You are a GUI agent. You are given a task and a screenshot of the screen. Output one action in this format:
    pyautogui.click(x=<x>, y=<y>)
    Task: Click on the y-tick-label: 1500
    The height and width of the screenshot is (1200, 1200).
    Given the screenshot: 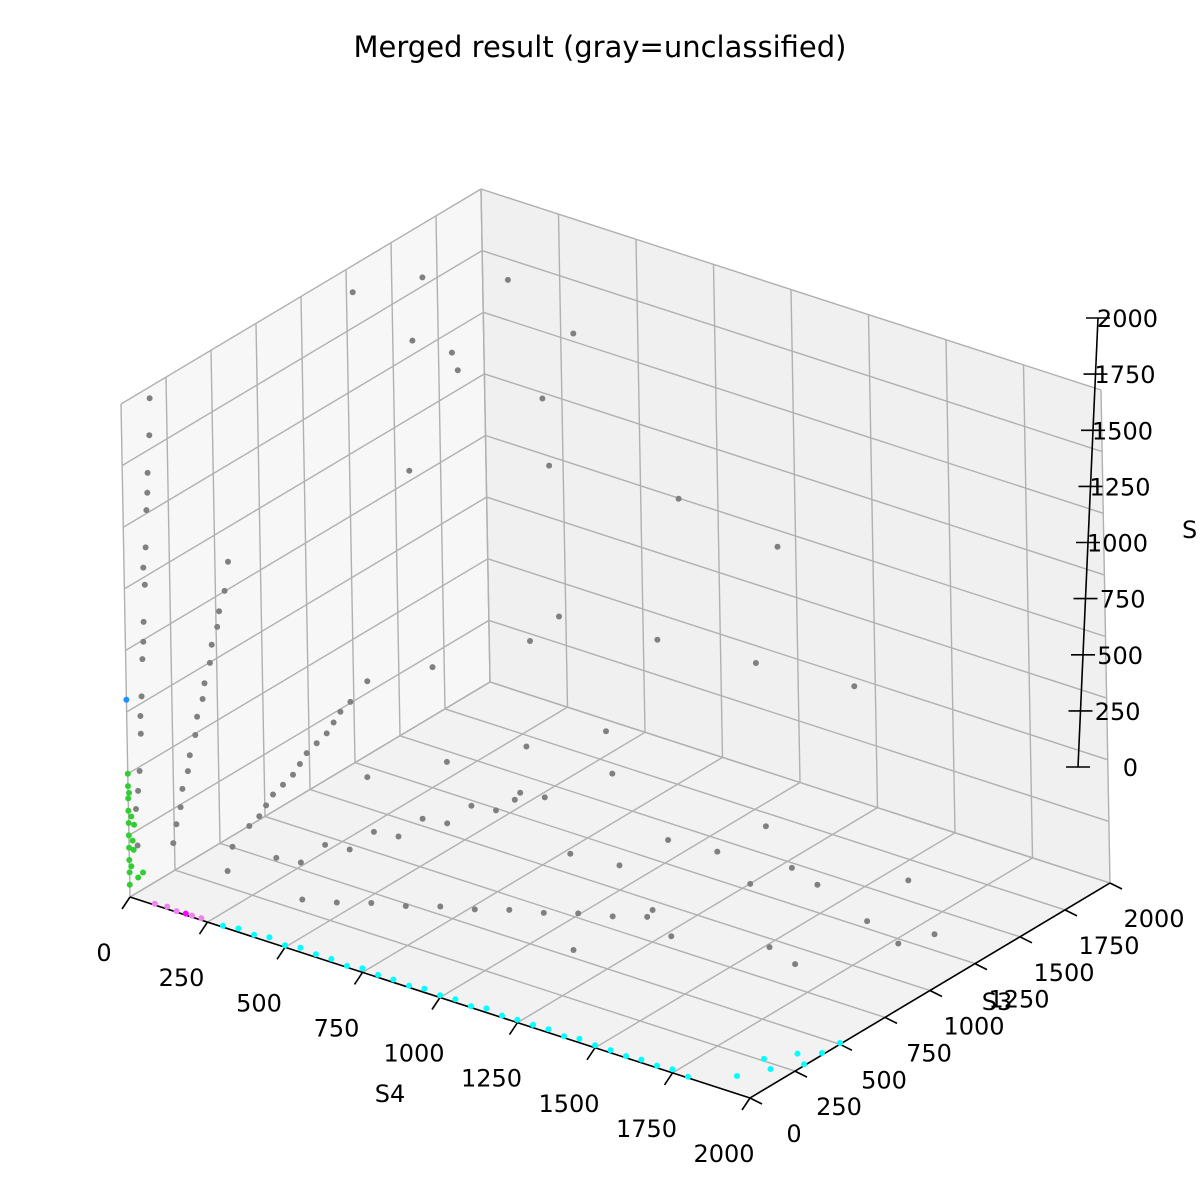 What is the action you would take?
    pyautogui.click(x=1063, y=973)
    